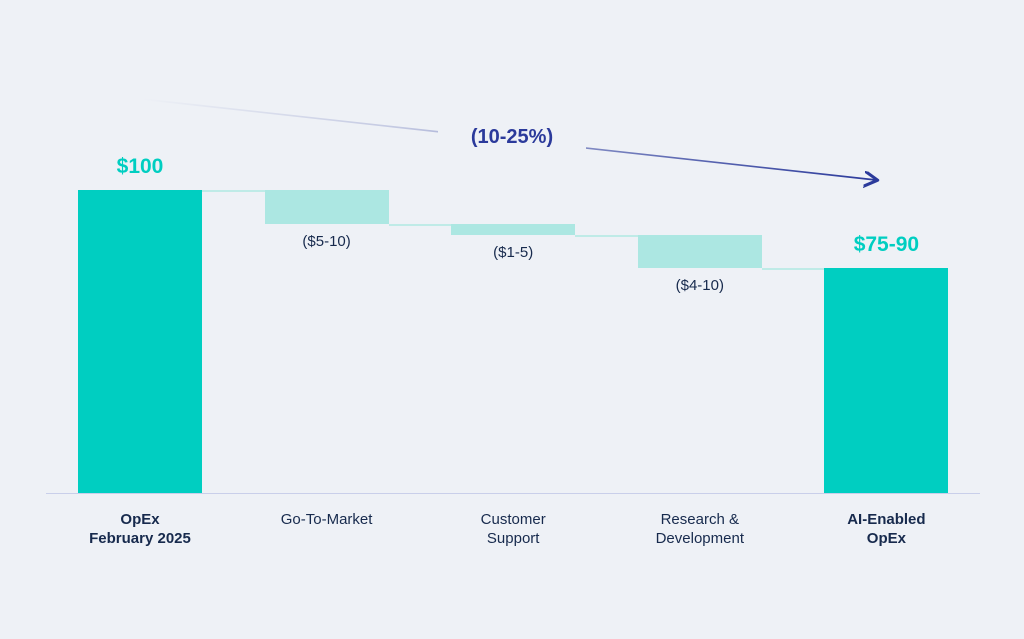 The height and width of the screenshot is (639, 1024). What do you see at coordinates (140, 166) in the screenshot?
I see `value-label-opex-february-2025: $100` at bounding box center [140, 166].